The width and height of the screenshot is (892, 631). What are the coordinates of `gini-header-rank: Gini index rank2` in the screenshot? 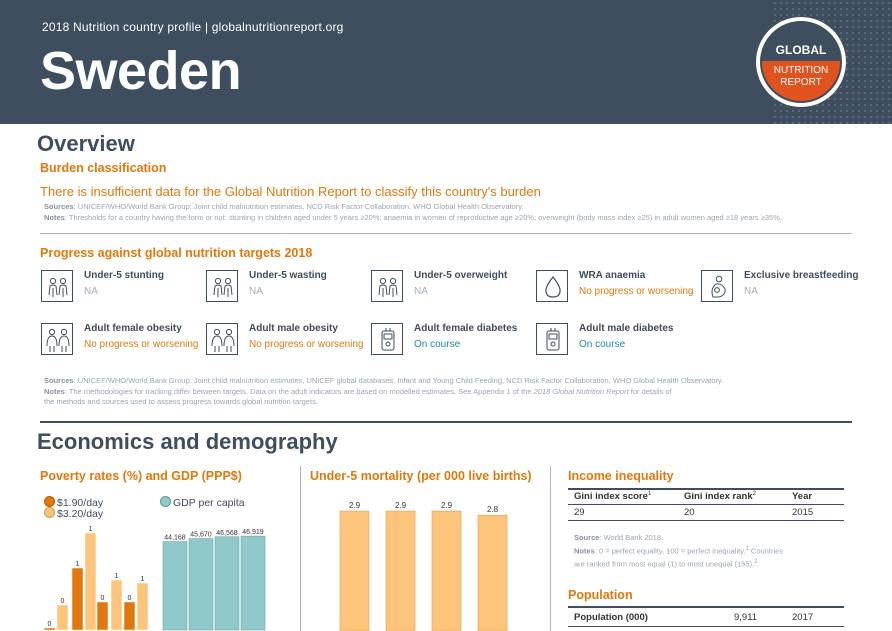 It's located at (720, 496).